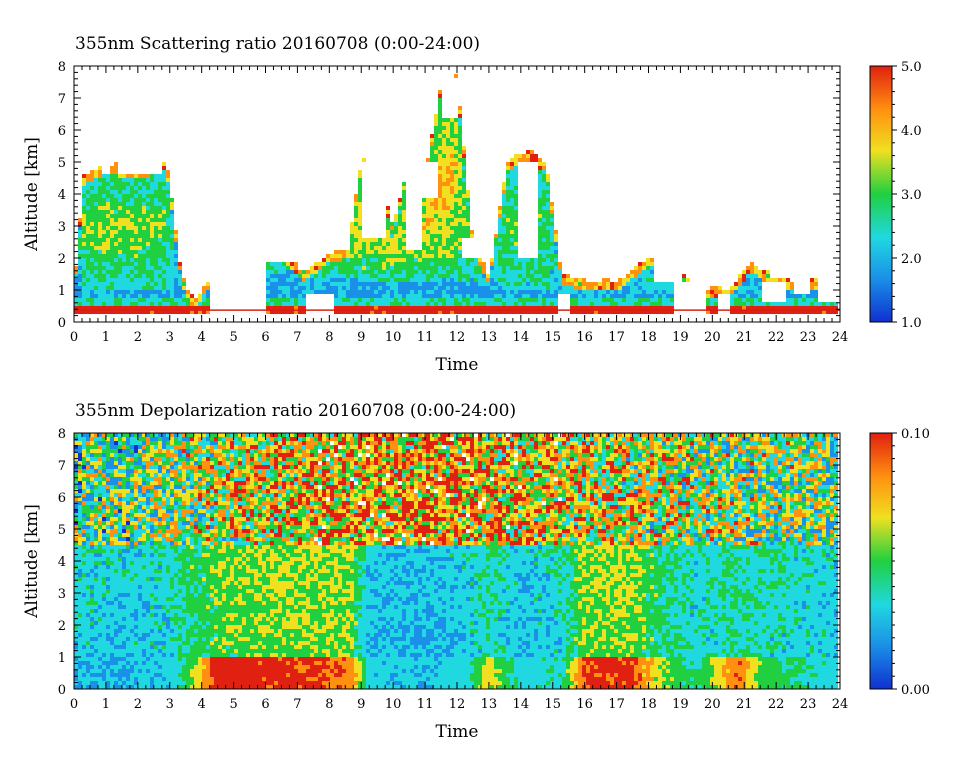 This screenshot has width=960, height=770. I want to click on x-tick-label: 10, so click(393, 337).